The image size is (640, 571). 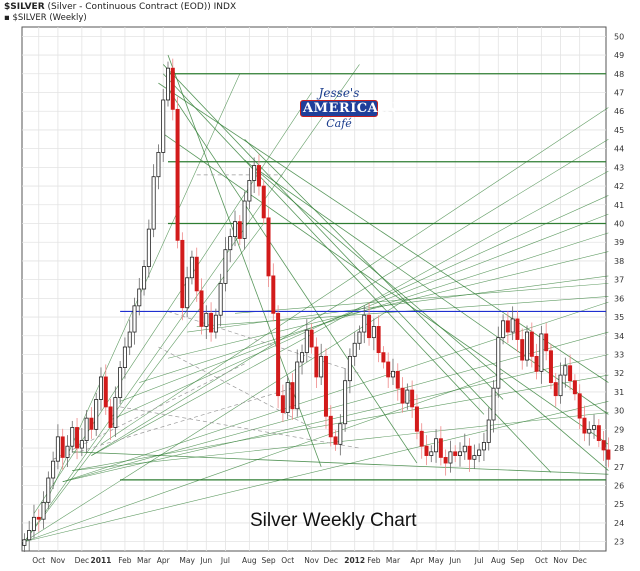 What do you see at coordinates (619, 467) in the screenshot?
I see `y-tick-label: 27` at bounding box center [619, 467].